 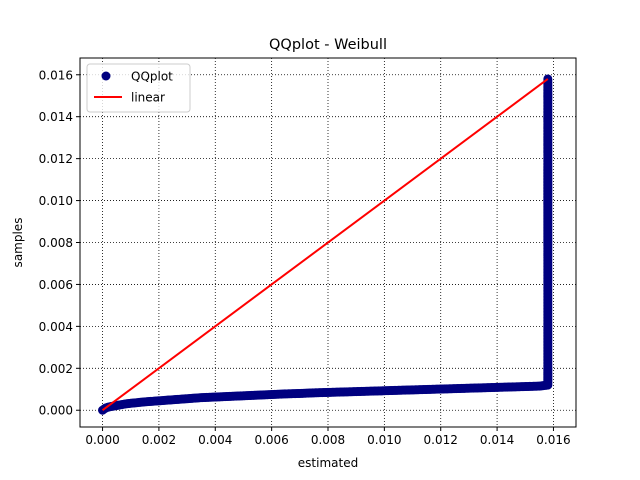 What do you see at coordinates (553, 440) in the screenshot?
I see `x-tick-label: 0.016` at bounding box center [553, 440].